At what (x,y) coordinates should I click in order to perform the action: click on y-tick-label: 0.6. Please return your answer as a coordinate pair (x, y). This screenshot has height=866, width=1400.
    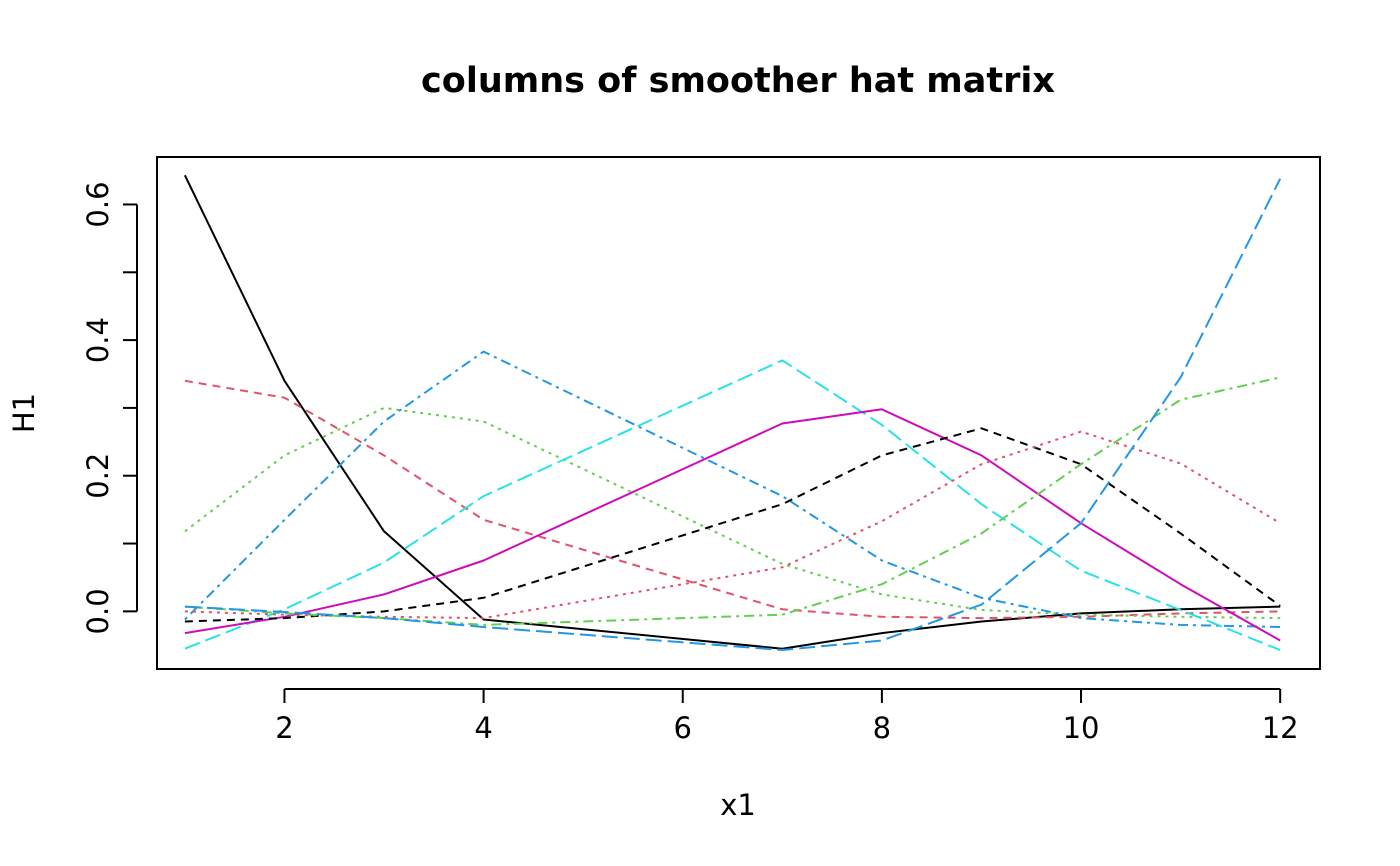
    Looking at the image, I should click on (98, 204).